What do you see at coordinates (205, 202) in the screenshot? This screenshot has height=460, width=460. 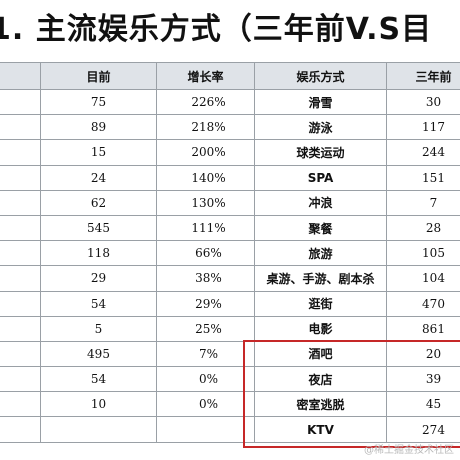 I see `cell-growth: 130%` at bounding box center [205, 202].